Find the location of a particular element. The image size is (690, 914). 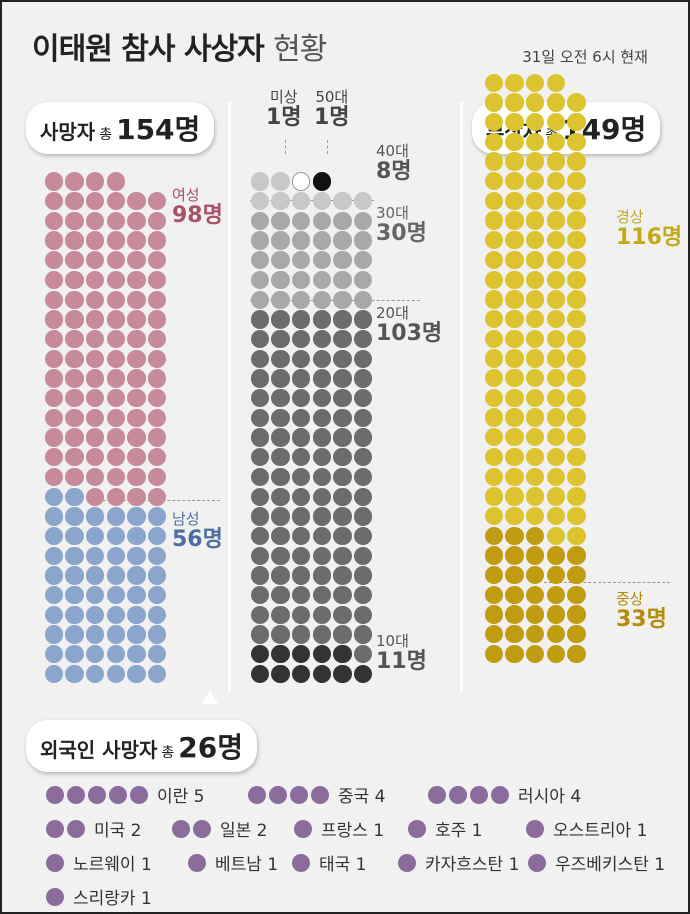

foreign-country-label: 이란 5 is located at coordinates (181, 797).